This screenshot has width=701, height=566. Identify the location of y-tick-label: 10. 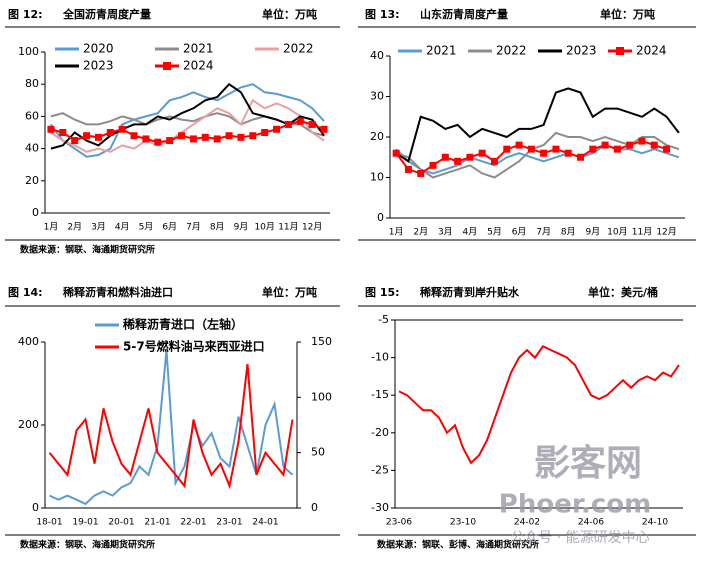
(377, 177).